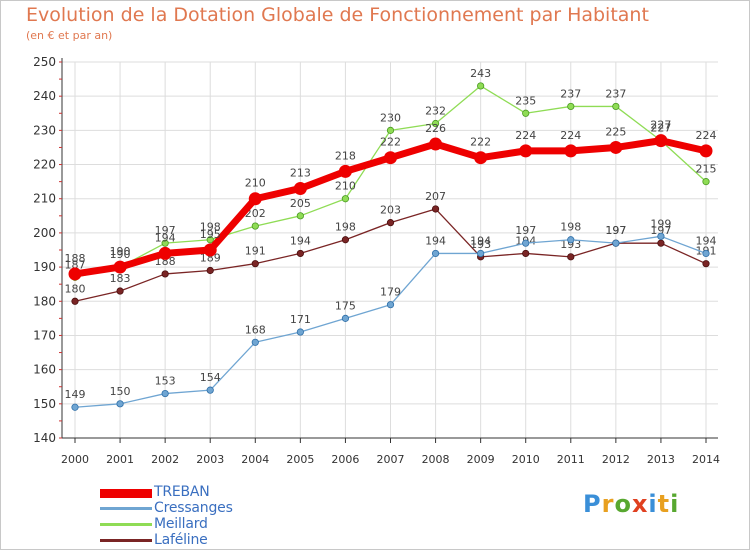 This screenshot has height=550, width=750. I want to click on data-label-meillard: 210, so click(345, 186).